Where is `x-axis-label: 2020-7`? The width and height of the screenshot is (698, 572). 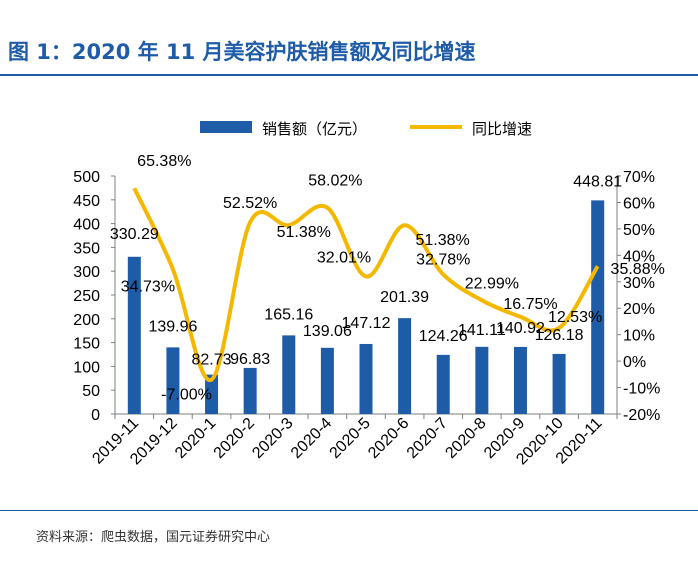 x-axis-label: 2020-7 is located at coordinates (427, 438).